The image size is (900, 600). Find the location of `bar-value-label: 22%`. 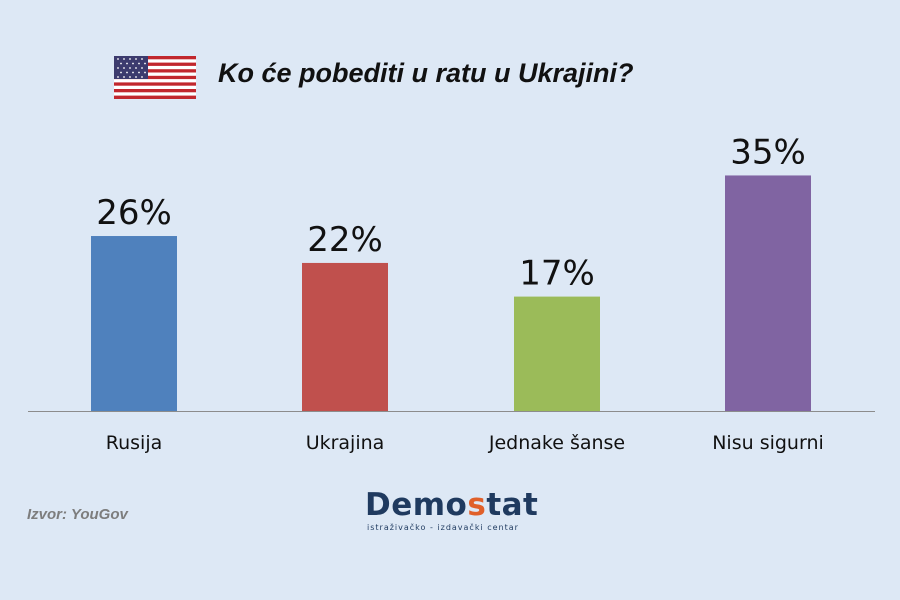

bar-value-label: 22% is located at coordinates (345, 240).